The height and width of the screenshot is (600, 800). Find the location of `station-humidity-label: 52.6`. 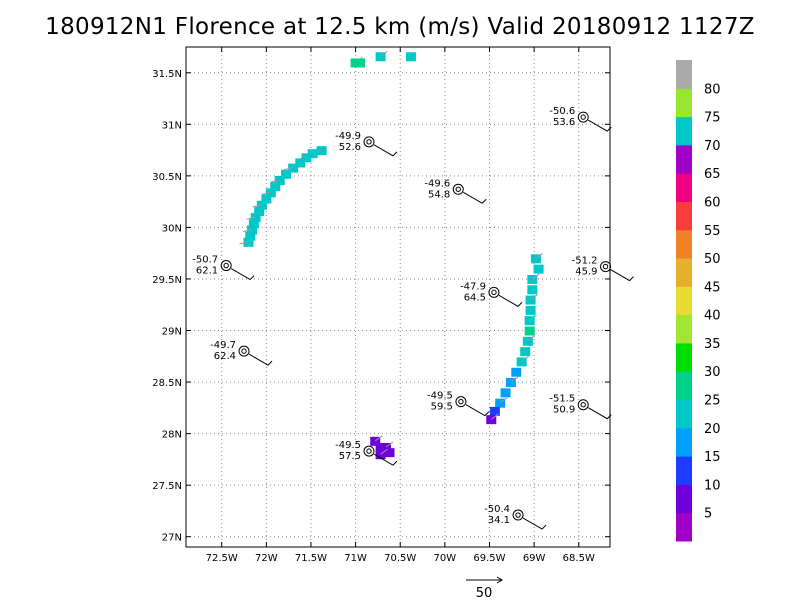

station-humidity-label: 52.6 is located at coordinates (350, 147).